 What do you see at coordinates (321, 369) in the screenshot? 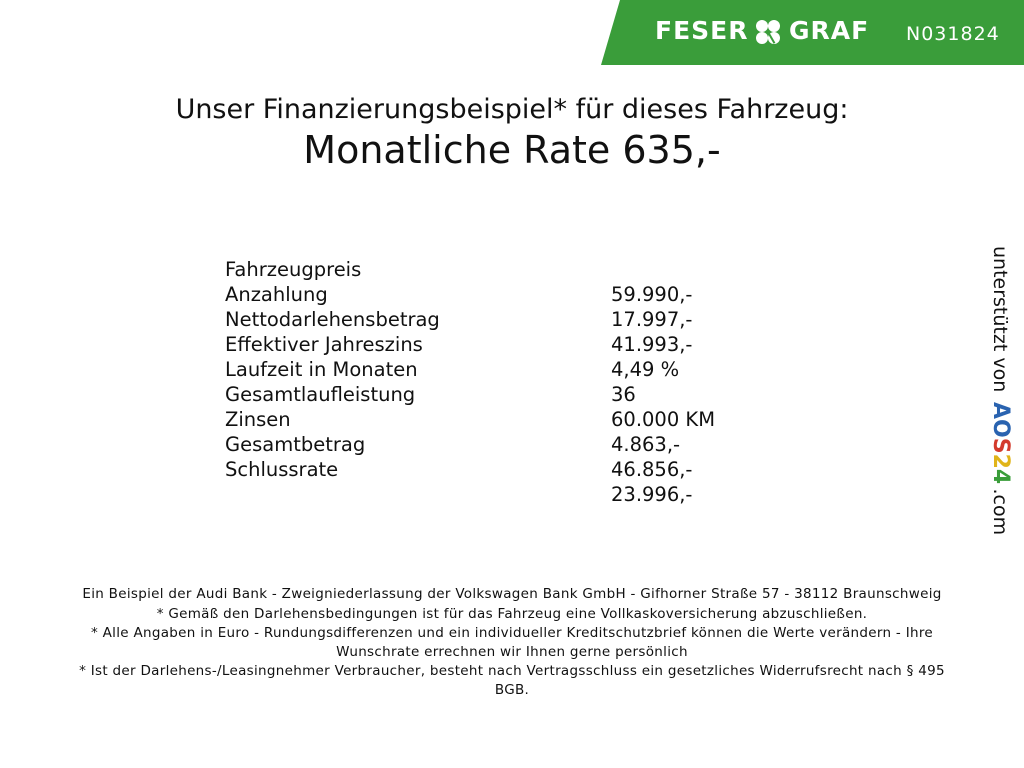
I see `row-label: Laufzeit in Monaten` at bounding box center [321, 369].